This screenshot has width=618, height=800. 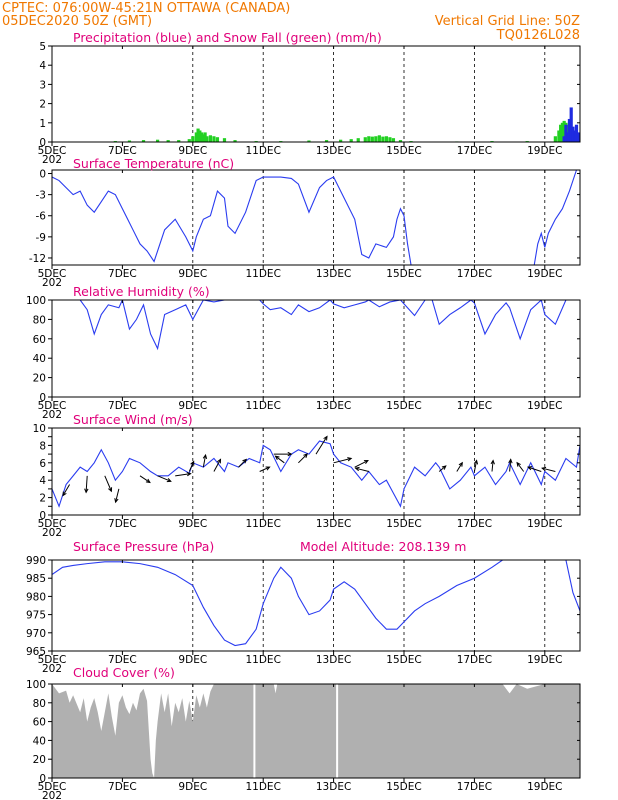 What do you see at coordinates (262, 274) in the screenshot?
I see `temperature-x-tick-label: 11DEC` at bounding box center [262, 274].